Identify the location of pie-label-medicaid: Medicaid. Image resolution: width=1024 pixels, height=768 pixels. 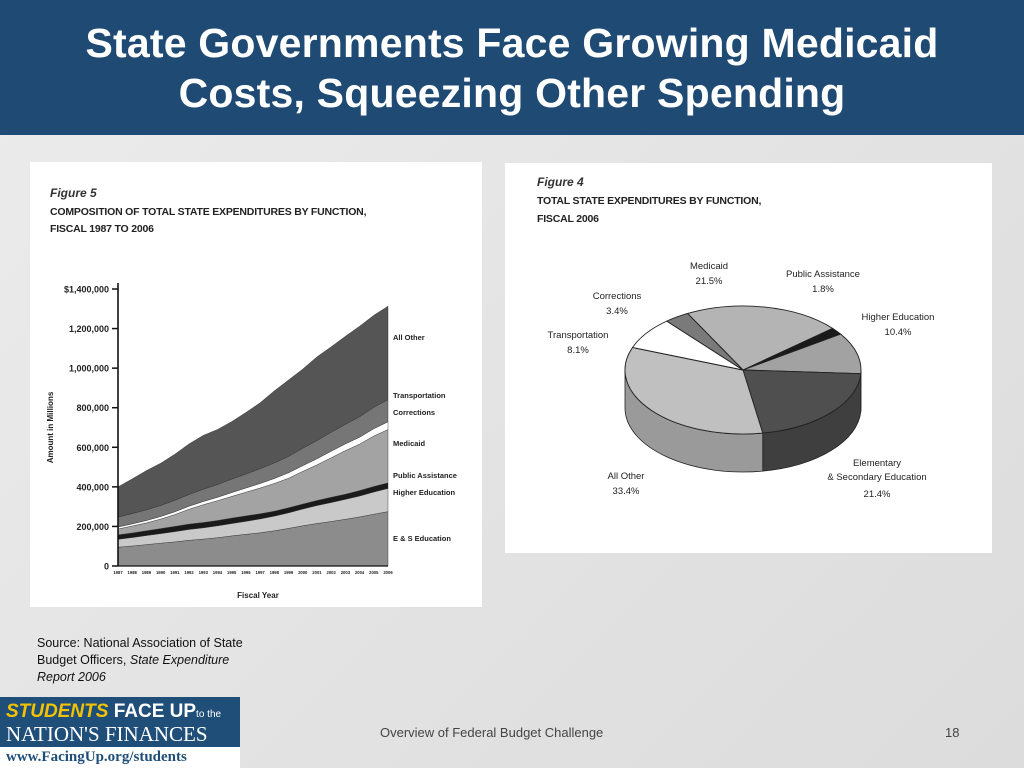
(709, 266).